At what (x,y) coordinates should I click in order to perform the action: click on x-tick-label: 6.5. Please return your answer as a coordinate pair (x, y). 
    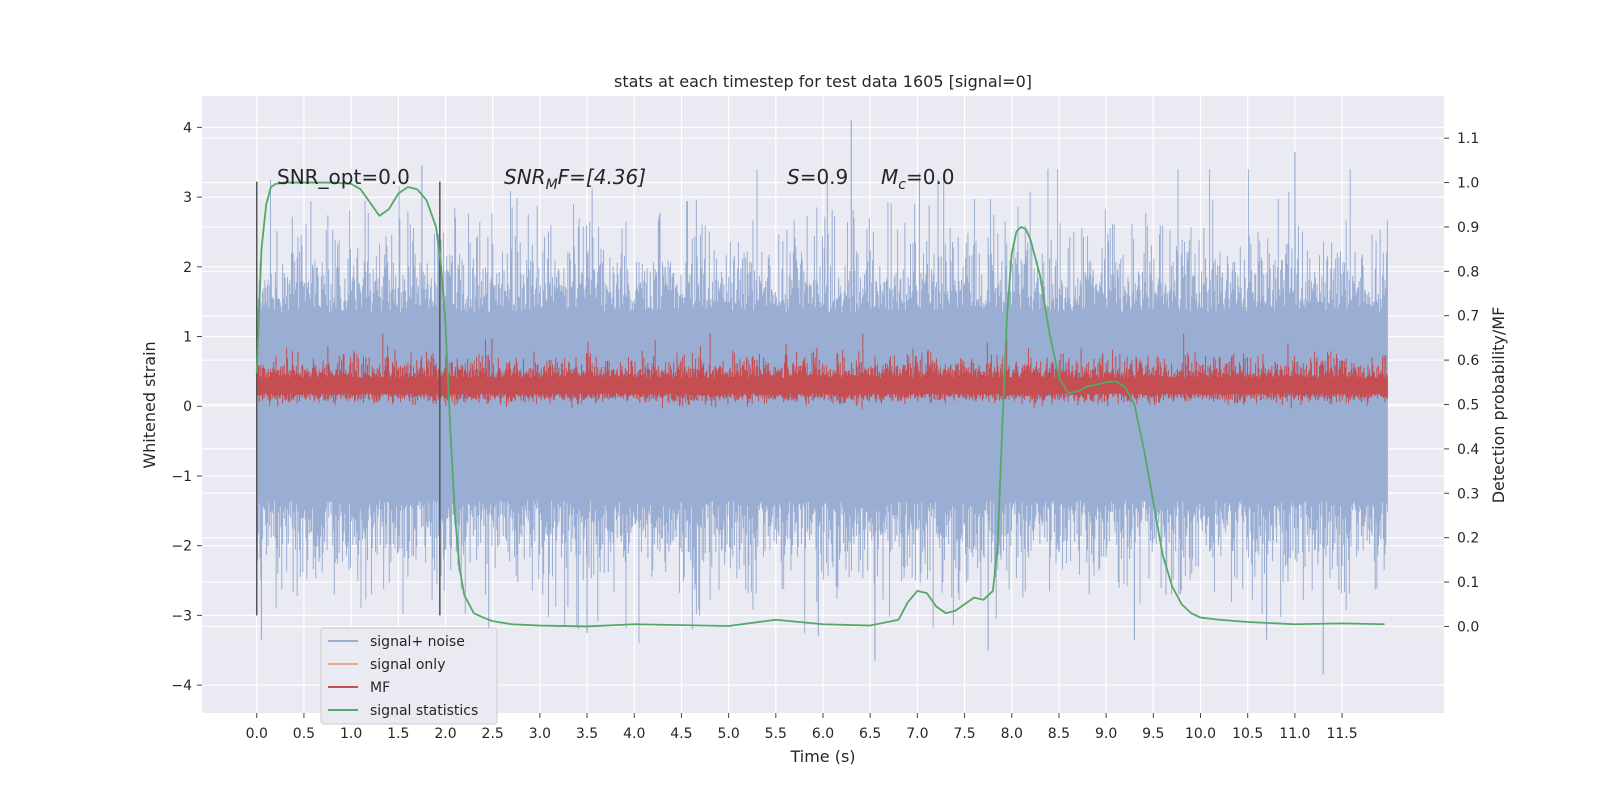
    Looking at the image, I should click on (870, 734).